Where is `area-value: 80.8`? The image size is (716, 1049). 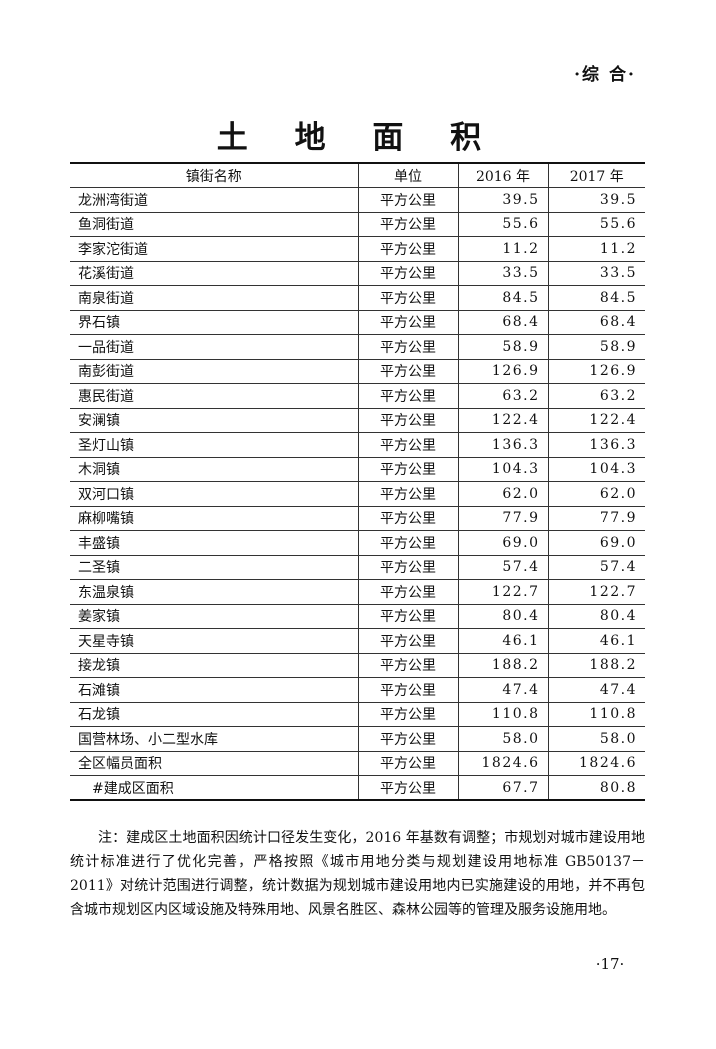 area-value: 80.8 is located at coordinates (596, 788).